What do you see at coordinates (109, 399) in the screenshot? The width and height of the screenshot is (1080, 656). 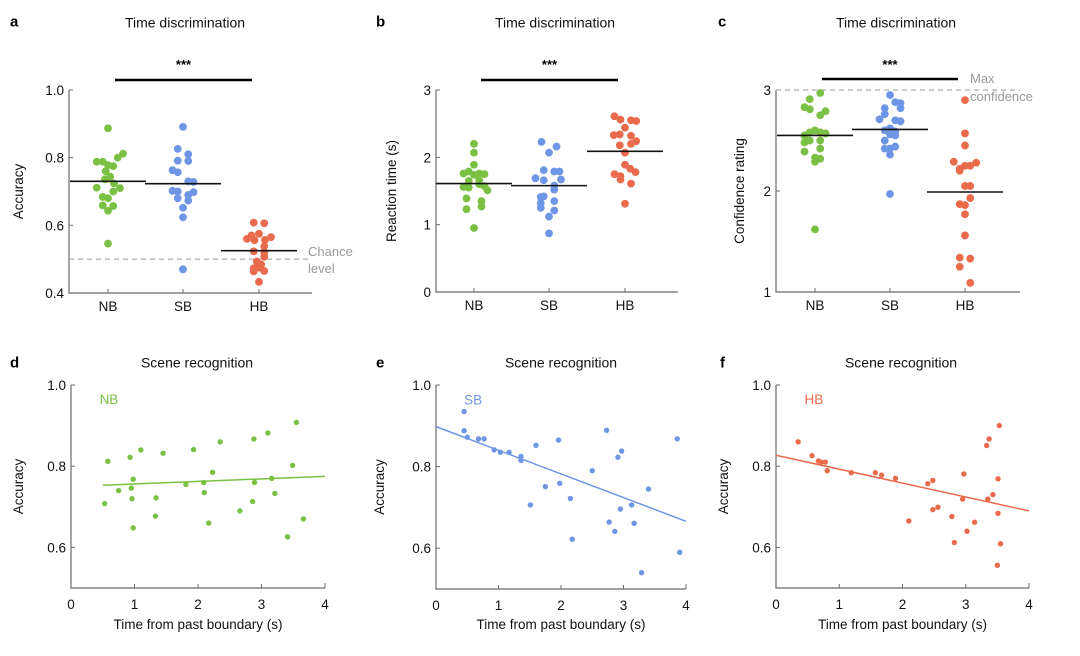 I see `group-label: NB` at bounding box center [109, 399].